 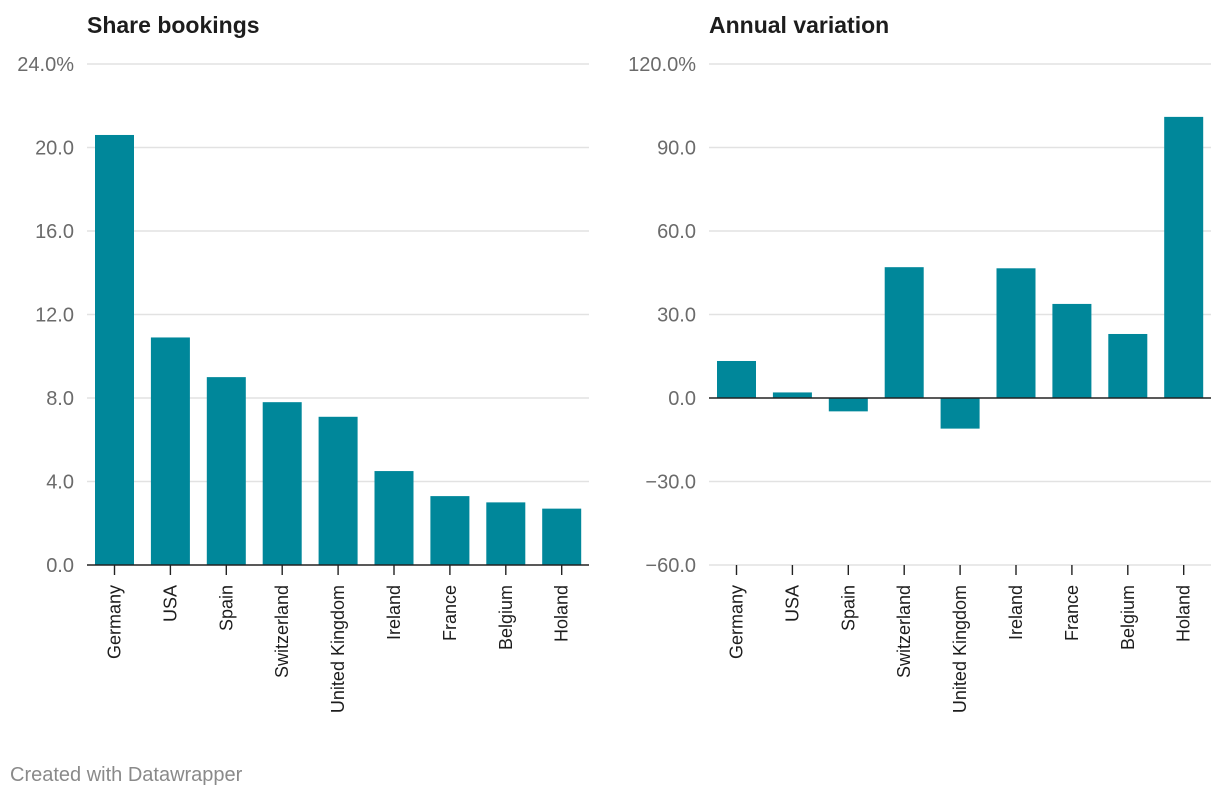 I want to click on y-tick-label: −60.0, so click(x=670, y=566).